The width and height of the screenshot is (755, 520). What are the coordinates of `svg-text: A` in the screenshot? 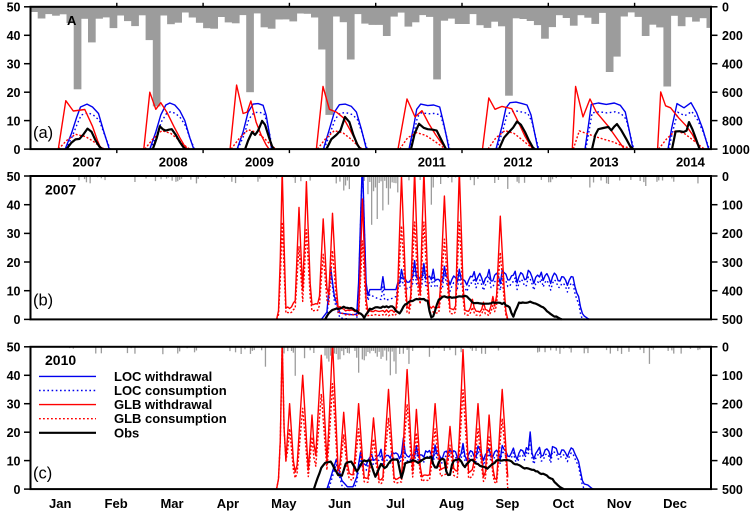 It's located at (72, 20).